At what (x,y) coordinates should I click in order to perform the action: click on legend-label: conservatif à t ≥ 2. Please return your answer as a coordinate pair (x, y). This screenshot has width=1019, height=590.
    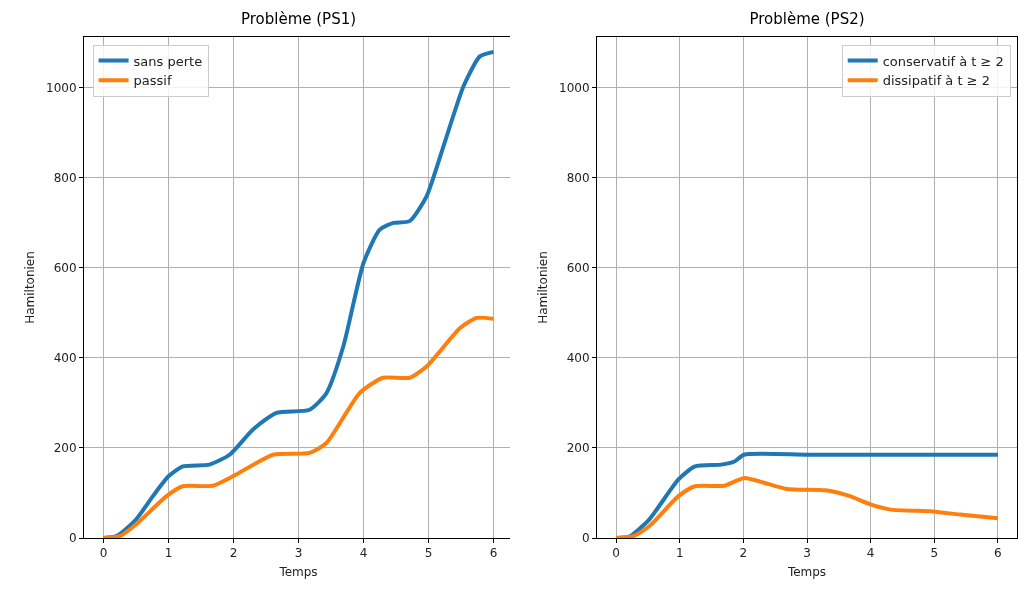
    Looking at the image, I should click on (943, 61).